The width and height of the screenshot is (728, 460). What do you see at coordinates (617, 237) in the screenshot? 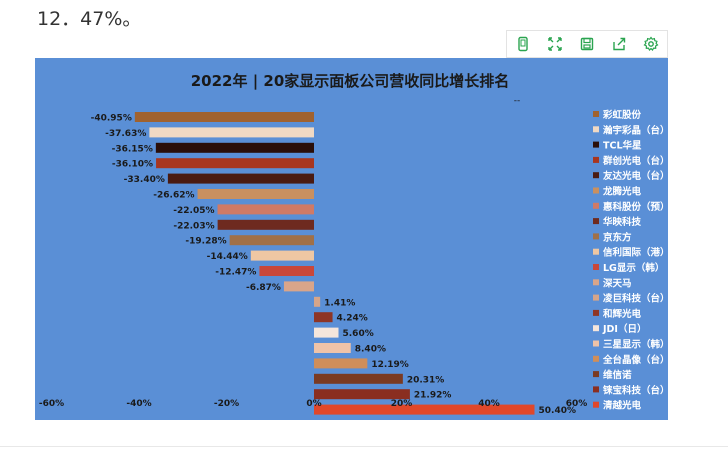
I see `legend-entry: 京东方` at bounding box center [617, 237].